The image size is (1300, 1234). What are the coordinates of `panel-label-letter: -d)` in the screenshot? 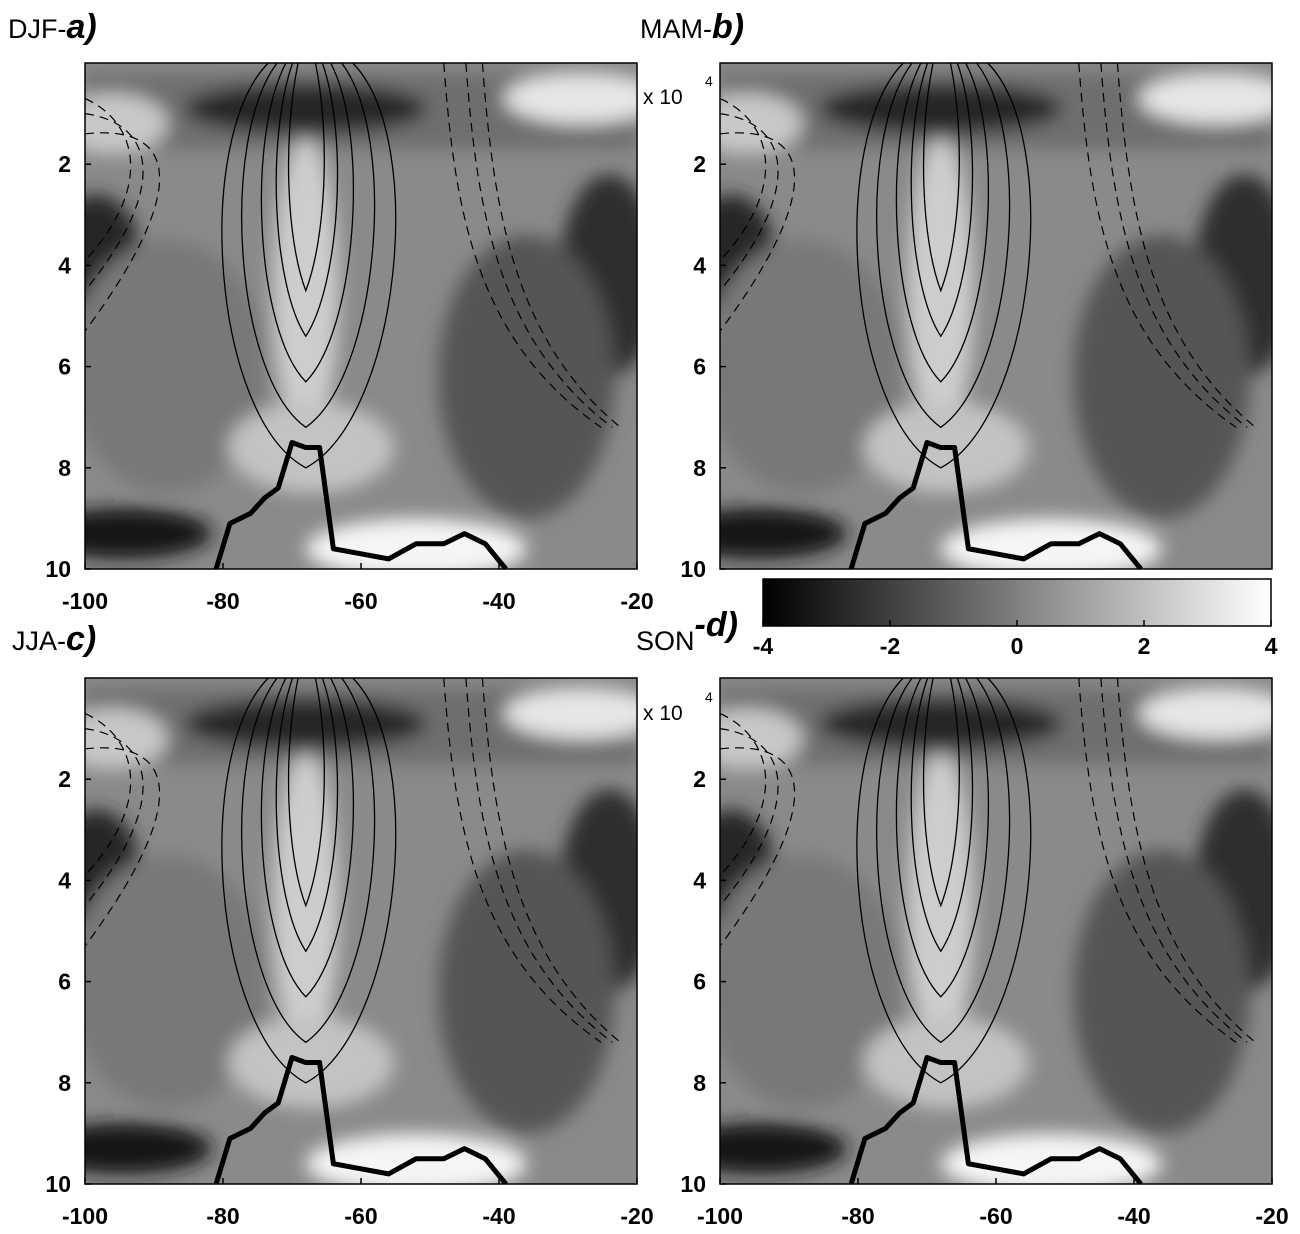 It's located at (716, 625).